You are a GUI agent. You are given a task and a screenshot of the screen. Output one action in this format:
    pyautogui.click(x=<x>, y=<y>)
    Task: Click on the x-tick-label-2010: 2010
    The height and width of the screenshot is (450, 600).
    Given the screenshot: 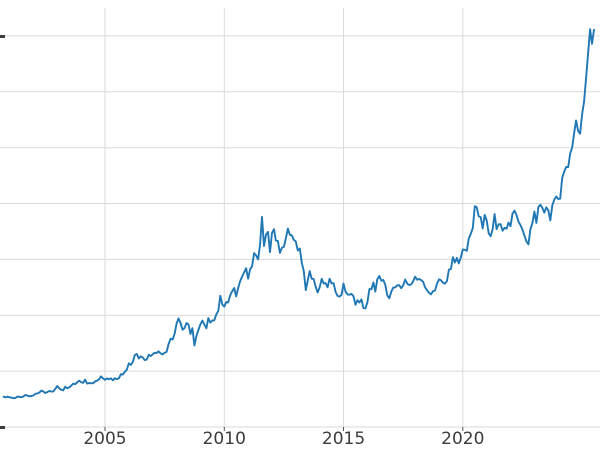 What is the action you would take?
    pyautogui.click(x=224, y=439)
    